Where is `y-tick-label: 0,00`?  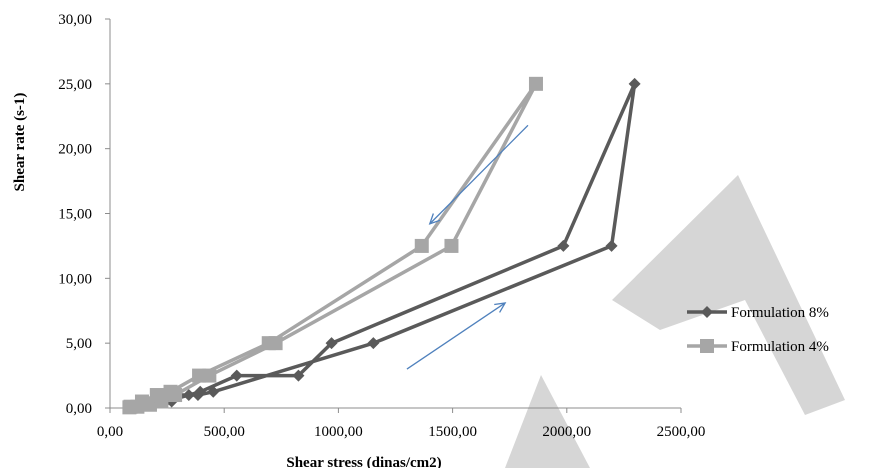
y-tick-label: 0,00 is located at coordinates (79, 409).